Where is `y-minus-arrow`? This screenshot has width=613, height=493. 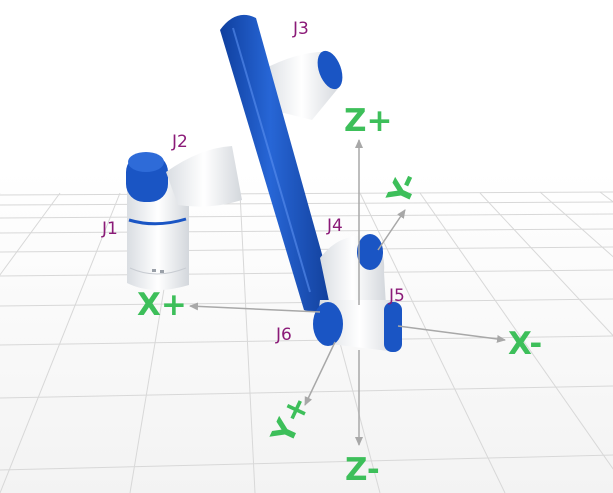 y-minus-arrow is located at coordinates (391, 230).